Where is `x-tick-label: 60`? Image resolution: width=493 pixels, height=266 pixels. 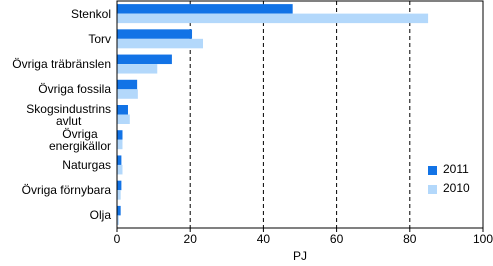
x-tick-label: 60 is located at coordinates (337, 239).